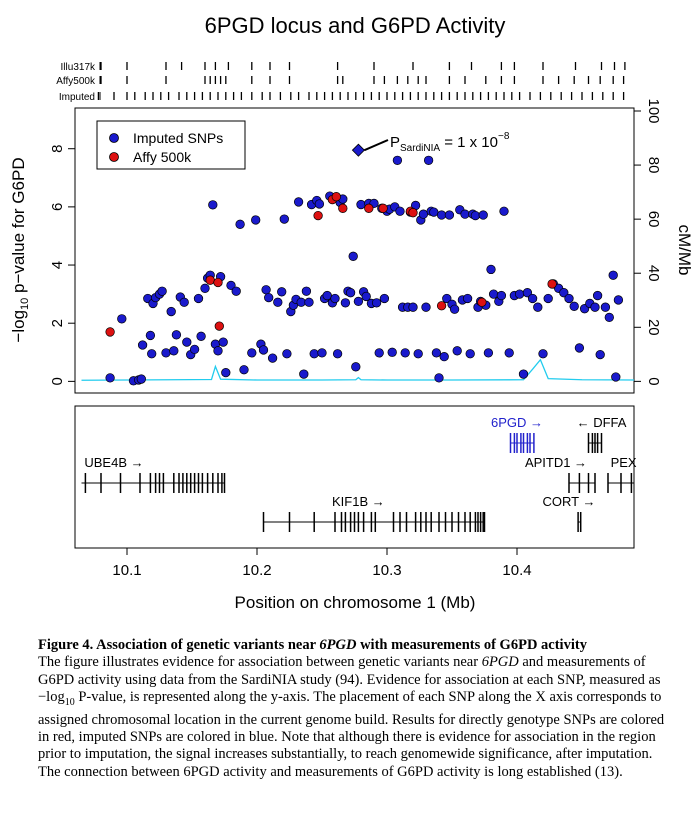 The height and width of the screenshot is (837, 695). Describe the element at coordinates (171, 145) in the screenshot. I see `legend: Imputed SNPs Affy 500k` at that location.